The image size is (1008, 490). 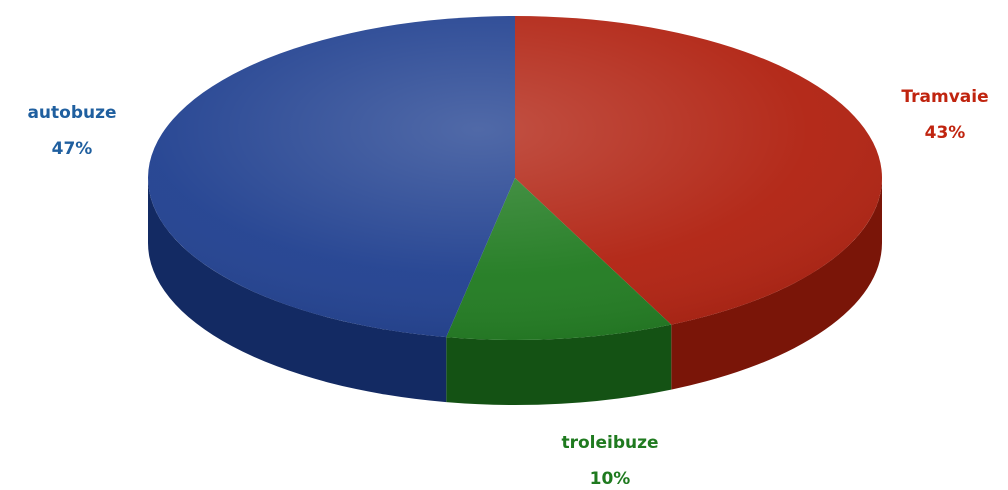 What do you see at coordinates (72, 149) in the screenshot?
I see `slice-label-autobuze-percent: 47%` at bounding box center [72, 149].